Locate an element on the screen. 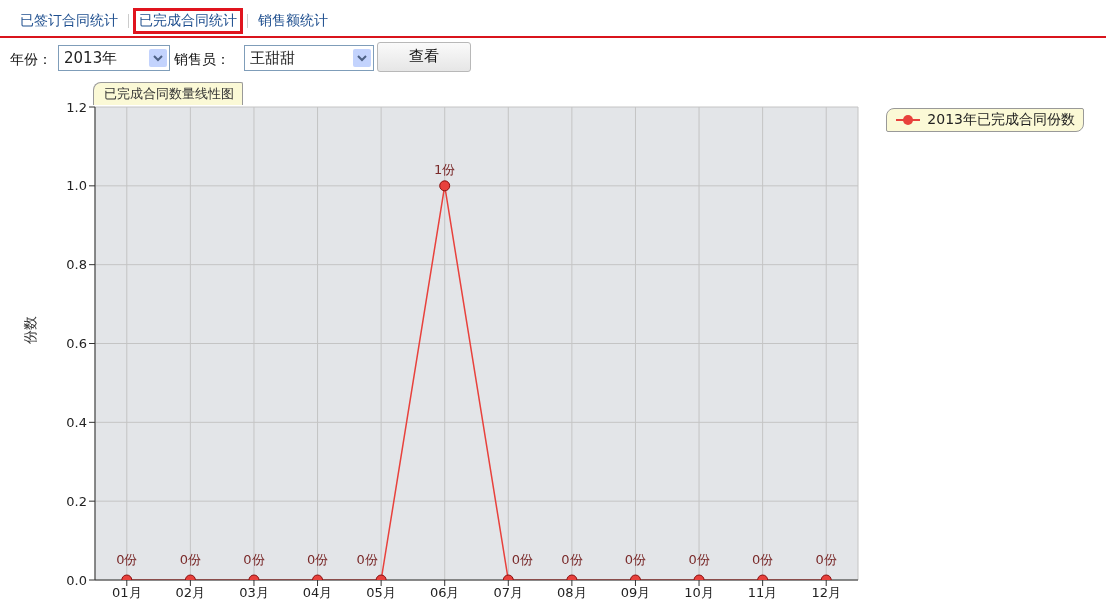 Image resolution: width=1106 pixels, height=608 pixels. legend-label: 2013年已完成合同份数 is located at coordinates (985, 120).